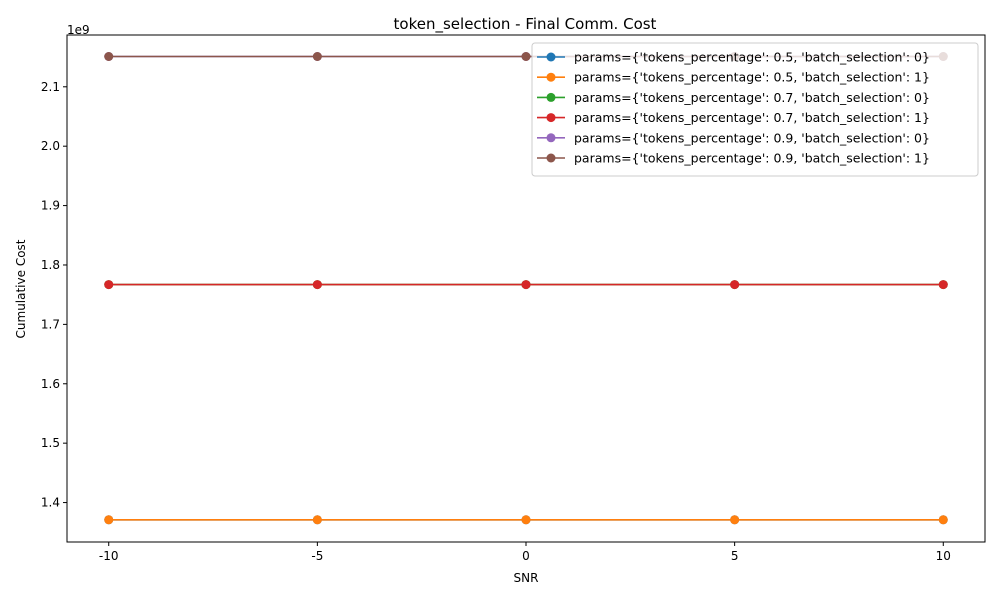  What do you see at coordinates (735, 556) in the screenshot?
I see `x-tick-label: 5` at bounding box center [735, 556].